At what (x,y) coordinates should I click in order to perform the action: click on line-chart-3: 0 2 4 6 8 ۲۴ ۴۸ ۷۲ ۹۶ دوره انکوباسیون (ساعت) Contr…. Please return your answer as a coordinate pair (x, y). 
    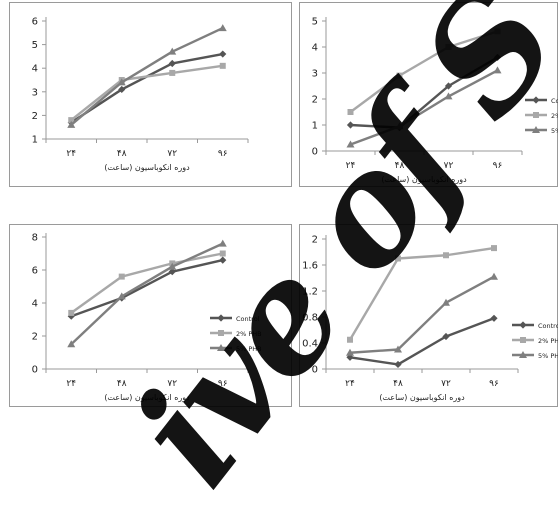
    Looking at the image, I should click on (147, 318).